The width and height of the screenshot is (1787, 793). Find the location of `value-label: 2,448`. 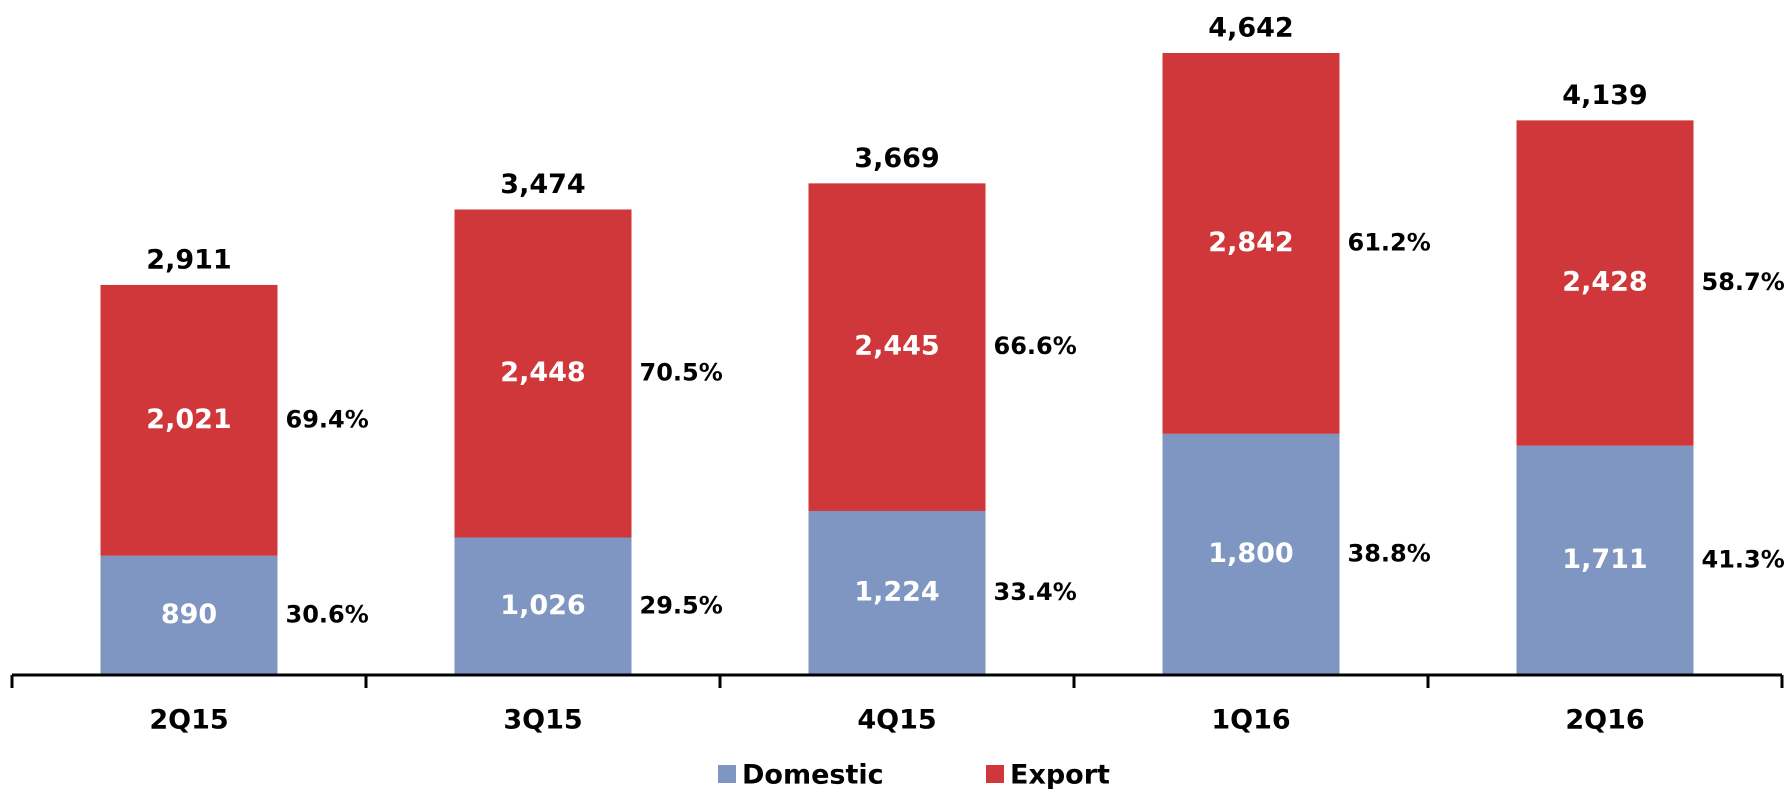

value-label: 2,448 is located at coordinates (542, 372).